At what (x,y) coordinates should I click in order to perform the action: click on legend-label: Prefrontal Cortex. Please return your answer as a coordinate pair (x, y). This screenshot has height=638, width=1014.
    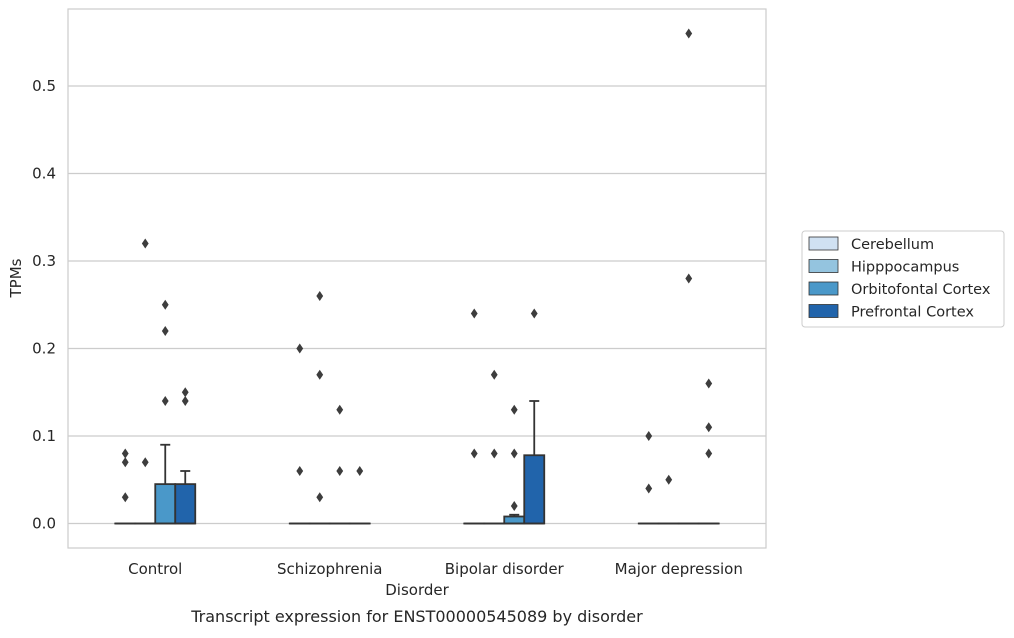
    Looking at the image, I should click on (912, 313).